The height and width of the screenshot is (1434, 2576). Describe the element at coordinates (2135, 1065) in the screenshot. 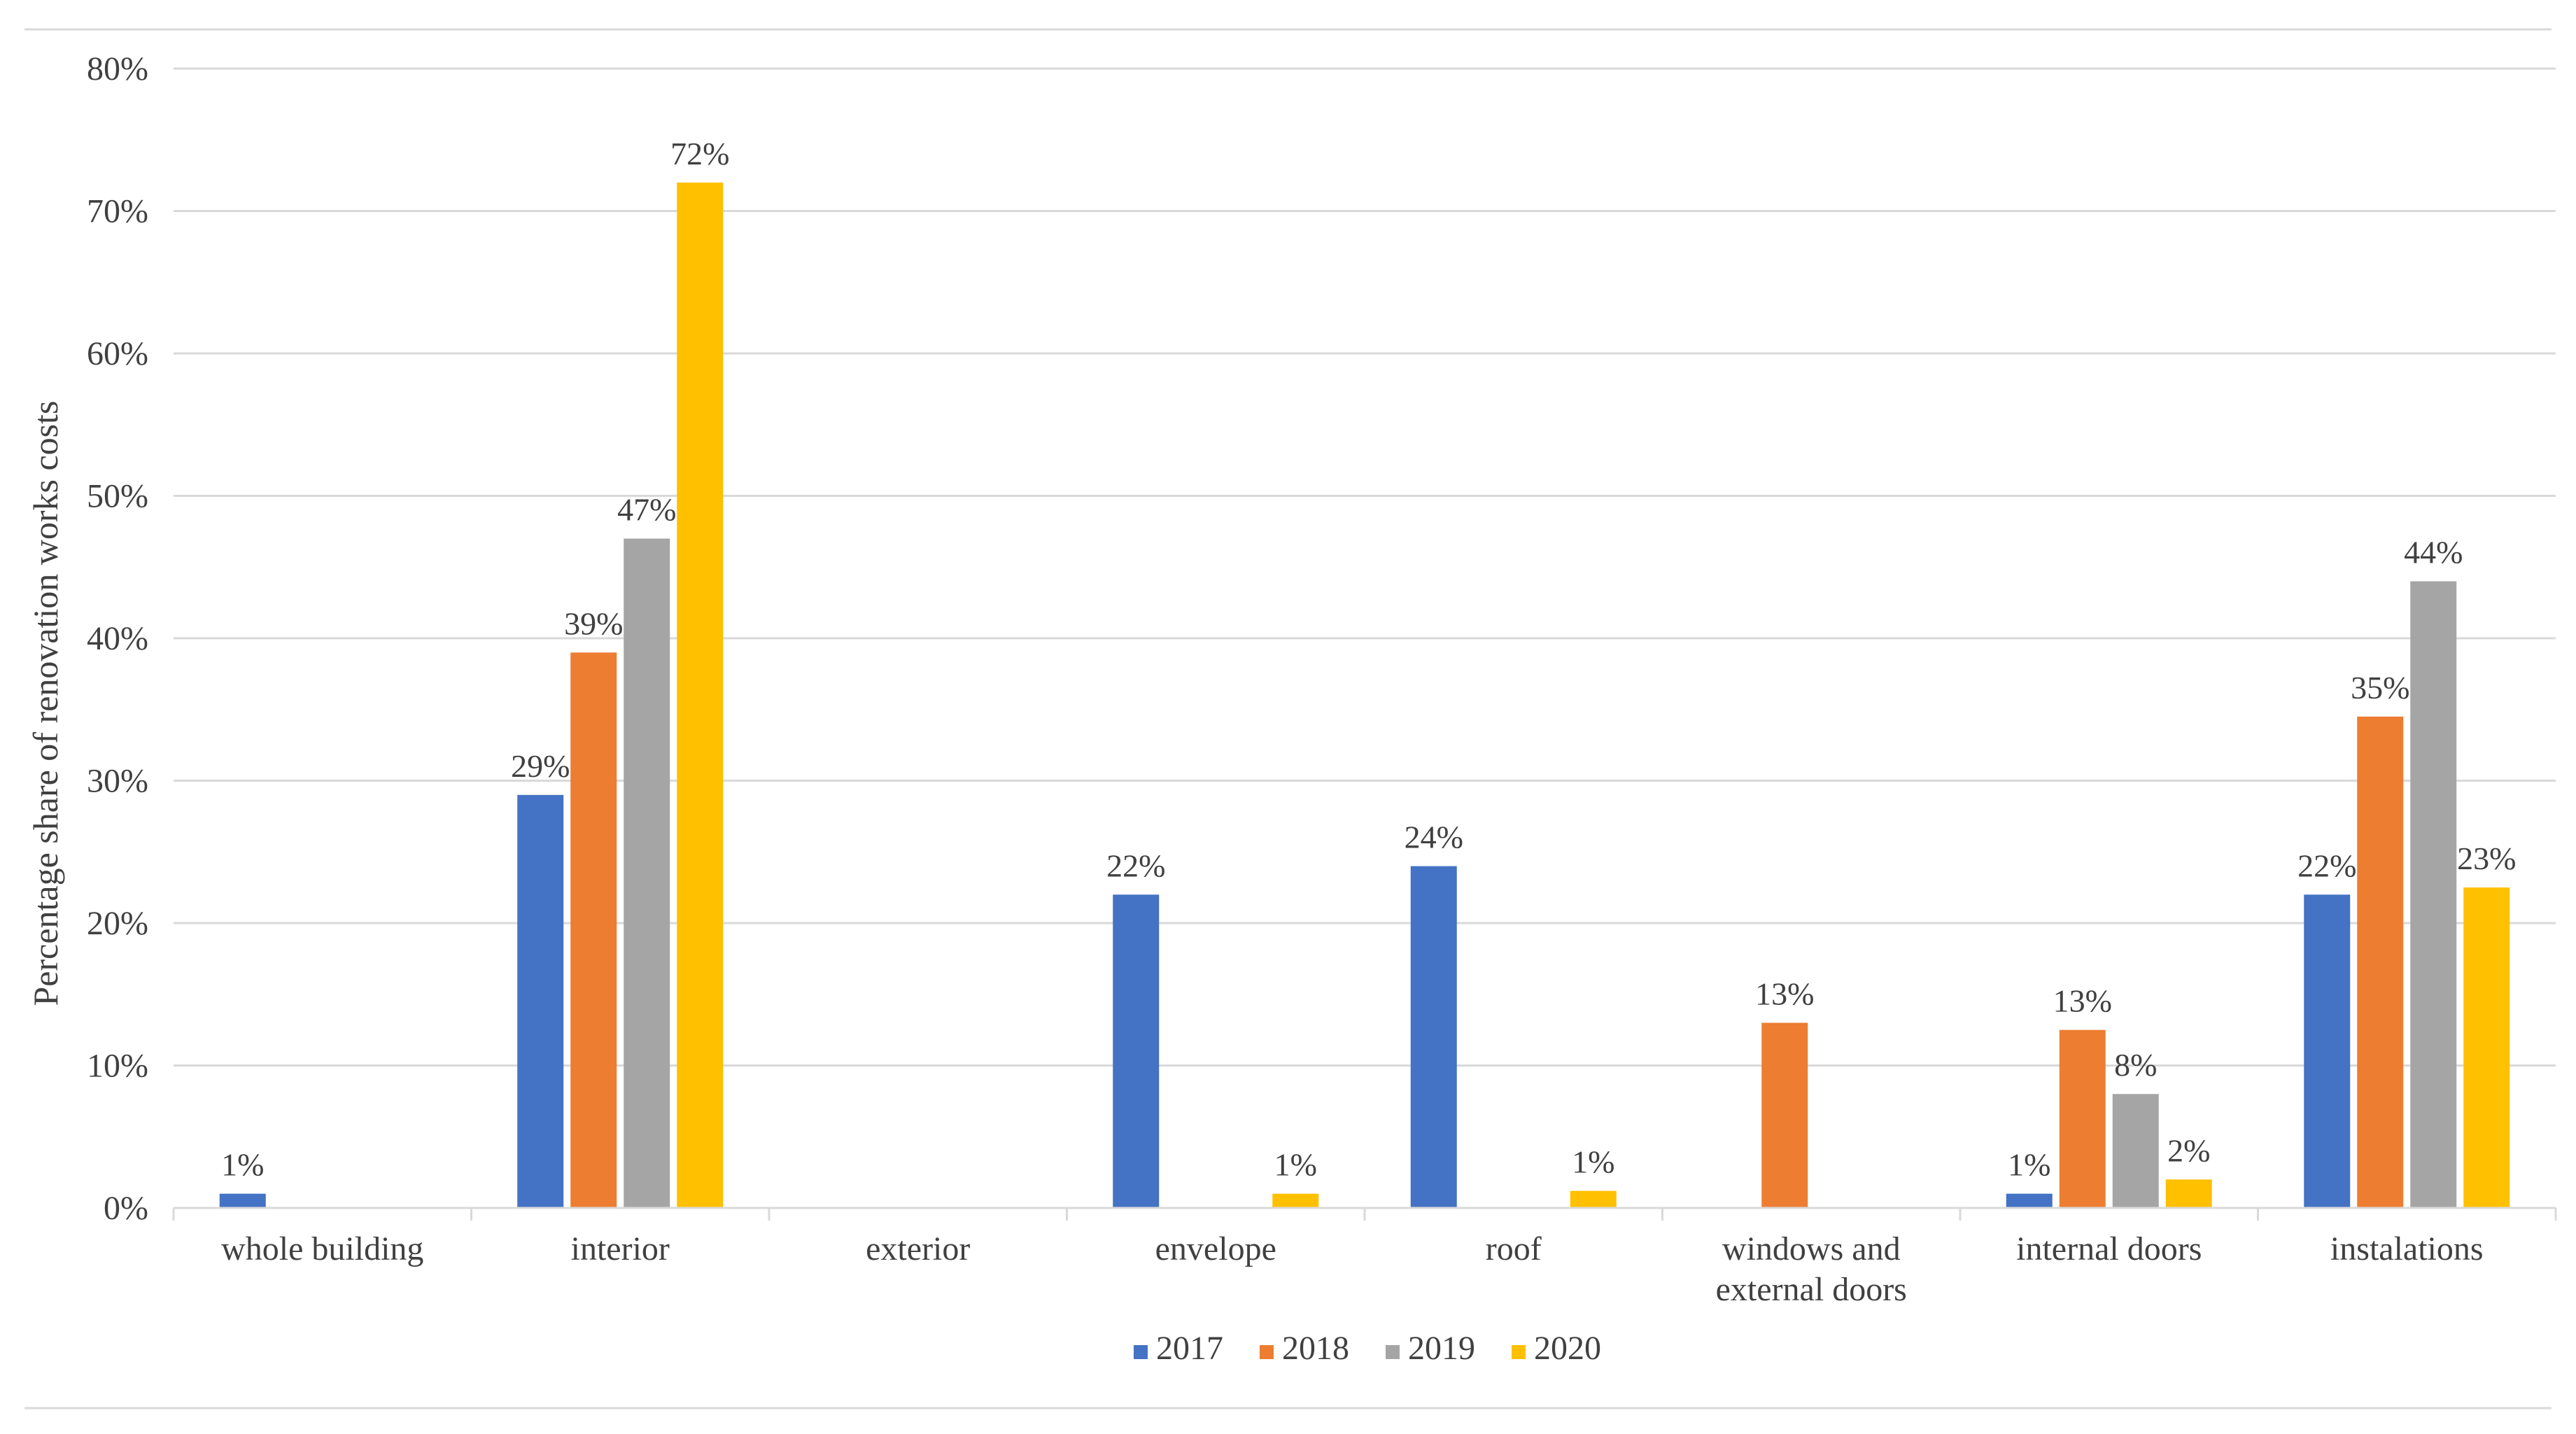

I see `data-label: 8%` at that location.